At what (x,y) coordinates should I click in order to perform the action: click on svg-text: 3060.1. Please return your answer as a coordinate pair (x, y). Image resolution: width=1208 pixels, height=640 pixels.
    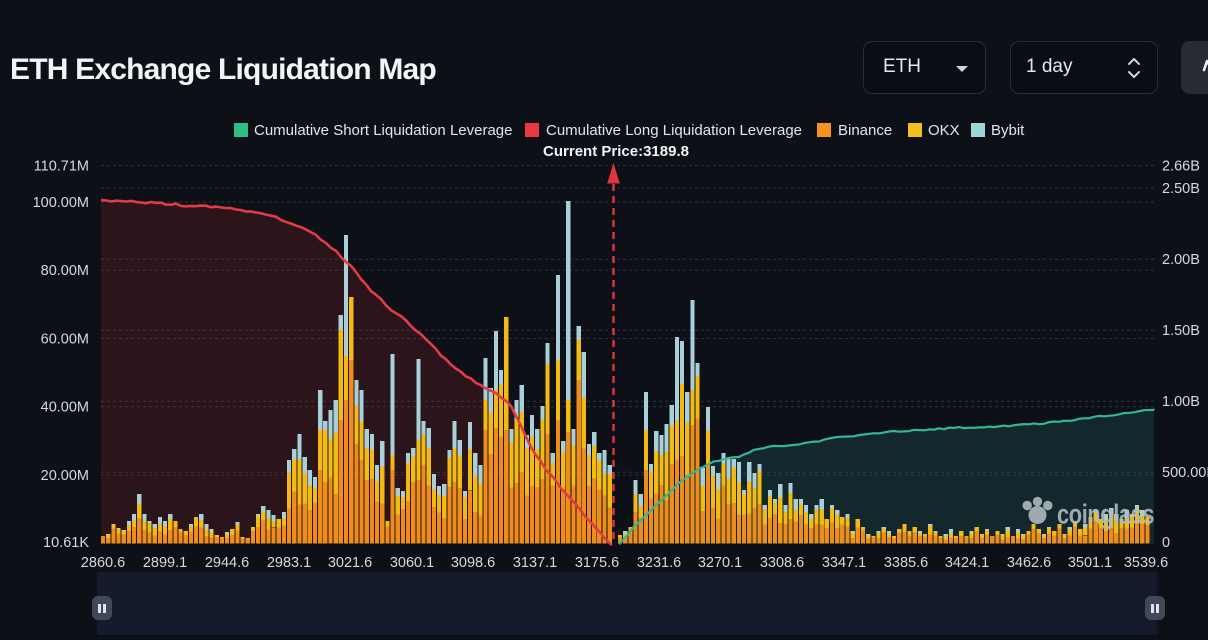
    Looking at the image, I should click on (412, 563).